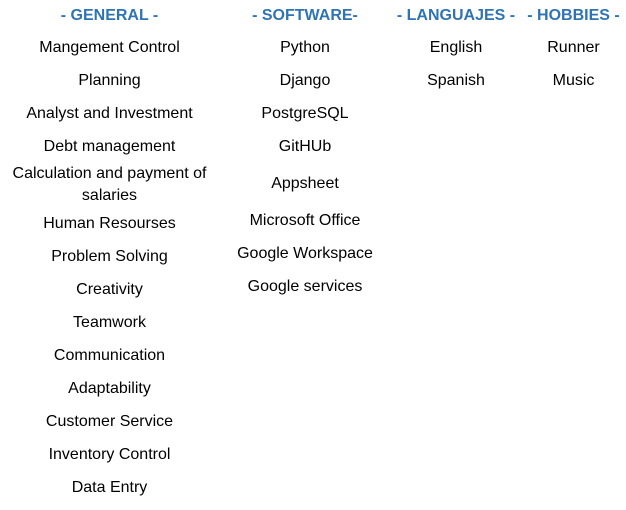 The image size is (626, 510). I want to click on general-item: Adaptability, so click(109, 388).